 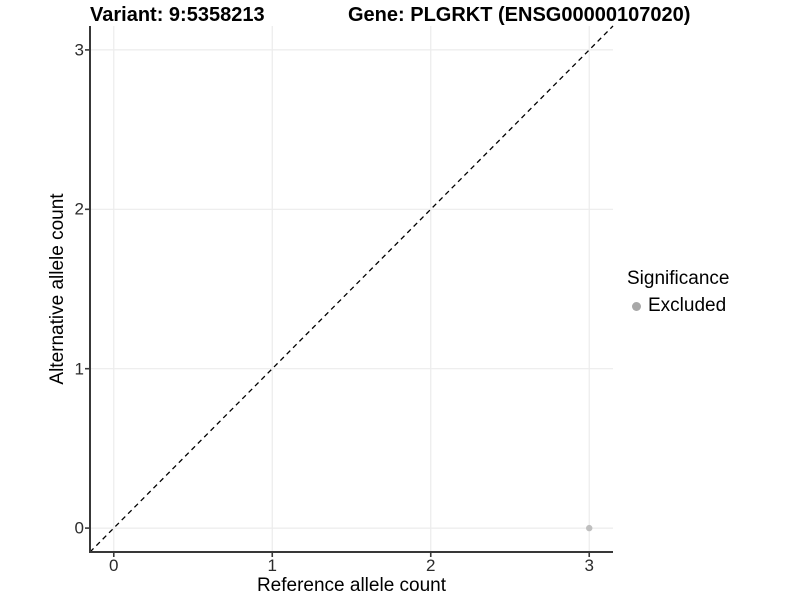 What do you see at coordinates (678, 292) in the screenshot?
I see `legend: Significance Excluded` at bounding box center [678, 292].